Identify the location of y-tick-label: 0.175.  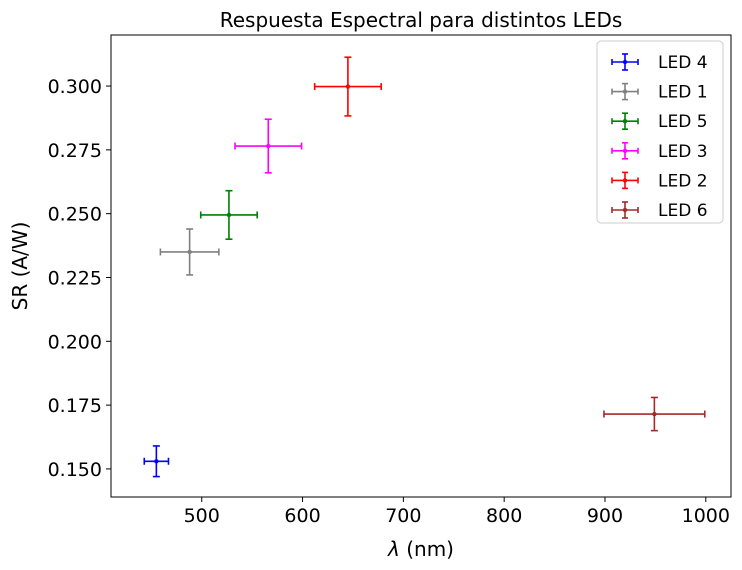
(75, 406).